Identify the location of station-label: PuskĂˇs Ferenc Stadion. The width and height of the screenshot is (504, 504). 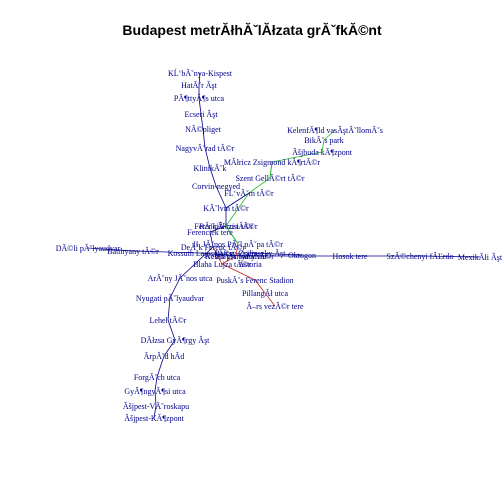
(254, 280).